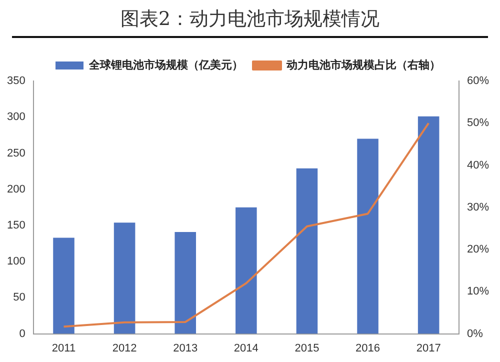 Image resolution: width=500 pixels, height=362 pixels. Describe the element at coordinates (478, 81) in the screenshot. I see `y2-tick-label: 60%` at that location.